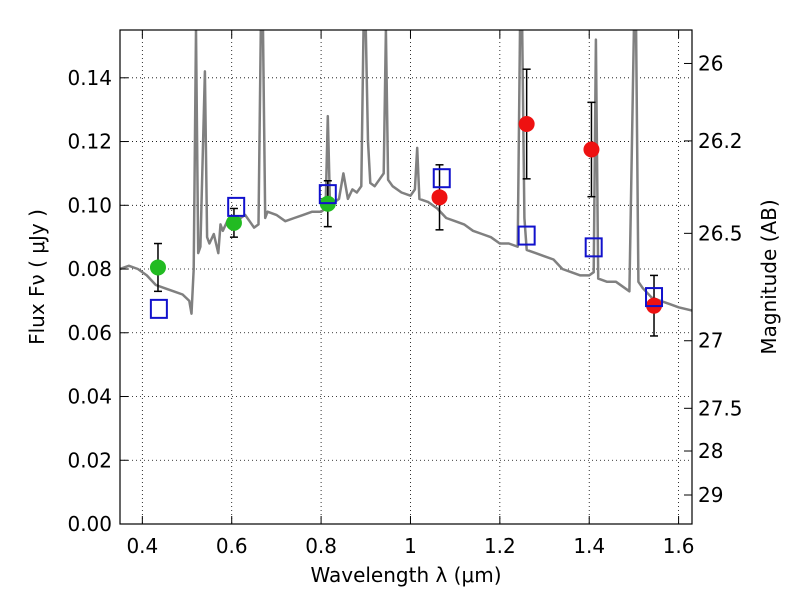 Image resolution: width=800 pixels, height=600 pixels. Describe the element at coordinates (405, 575) in the screenshot. I see `x-axis-label: Wavelength λ (μm)` at that location.